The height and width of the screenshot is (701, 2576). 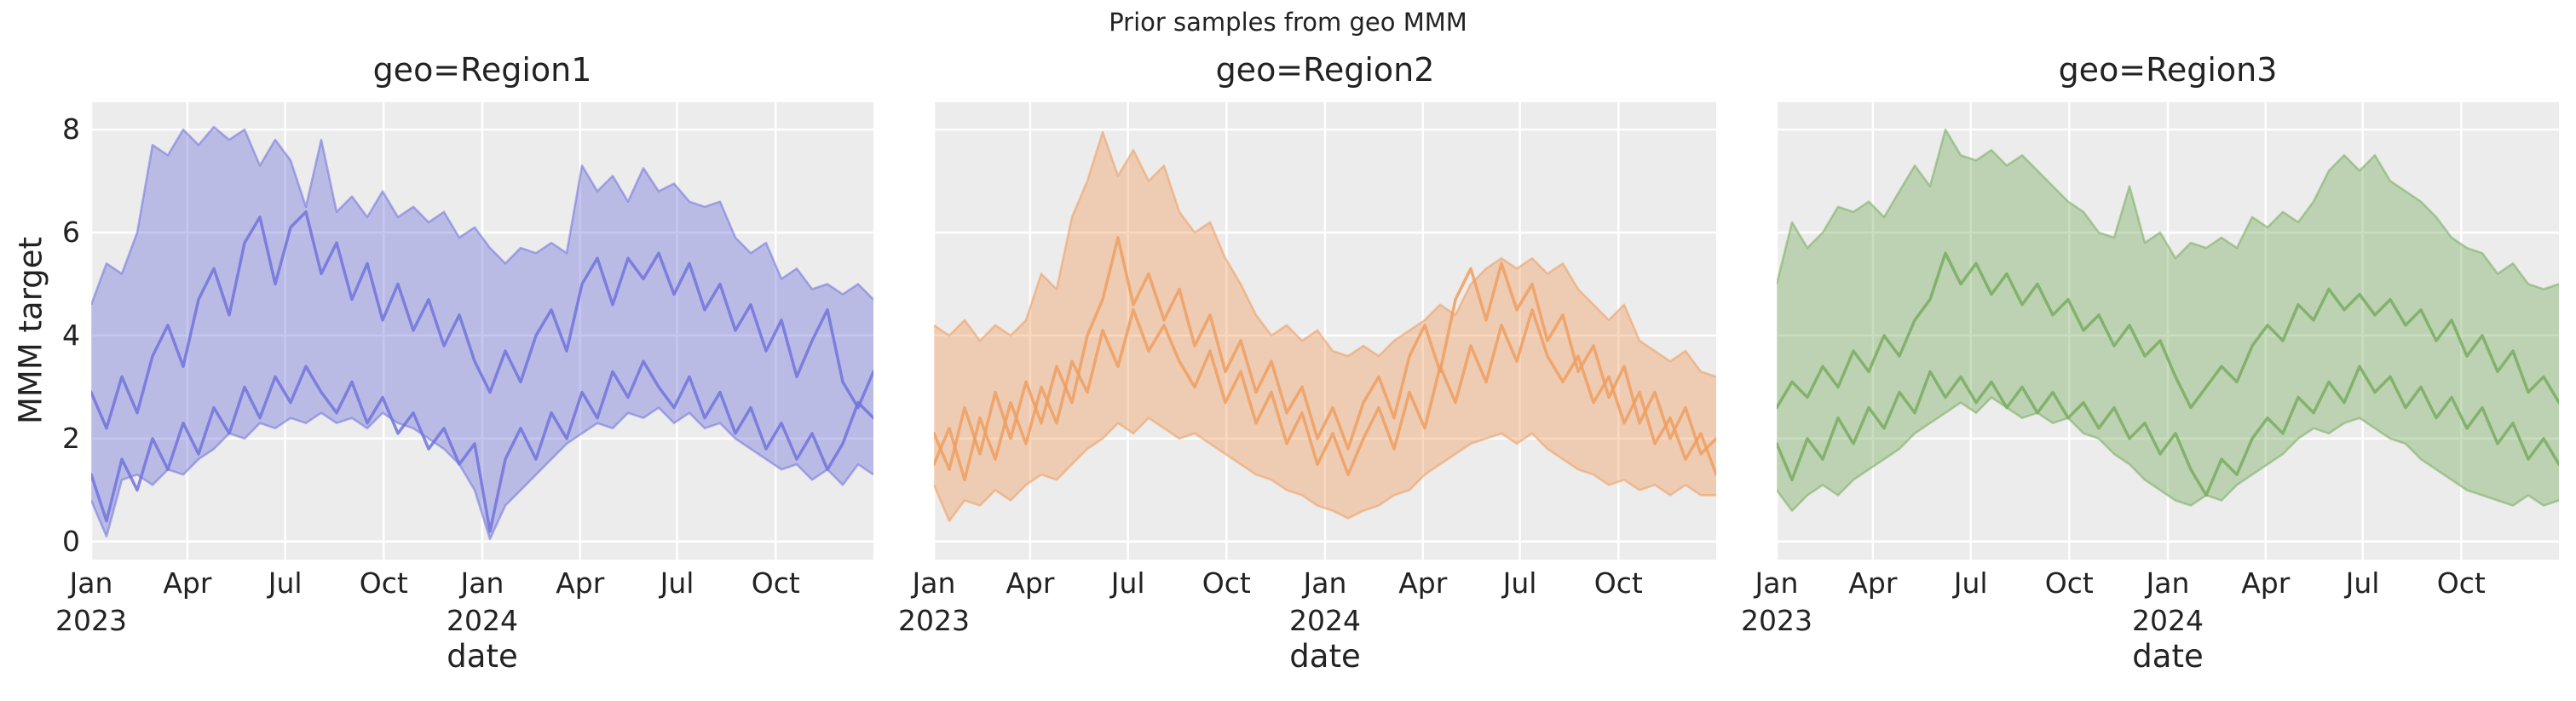 What do you see at coordinates (482, 656) in the screenshot?
I see `x-axis-label-region1: date` at bounding box center [482, 656].